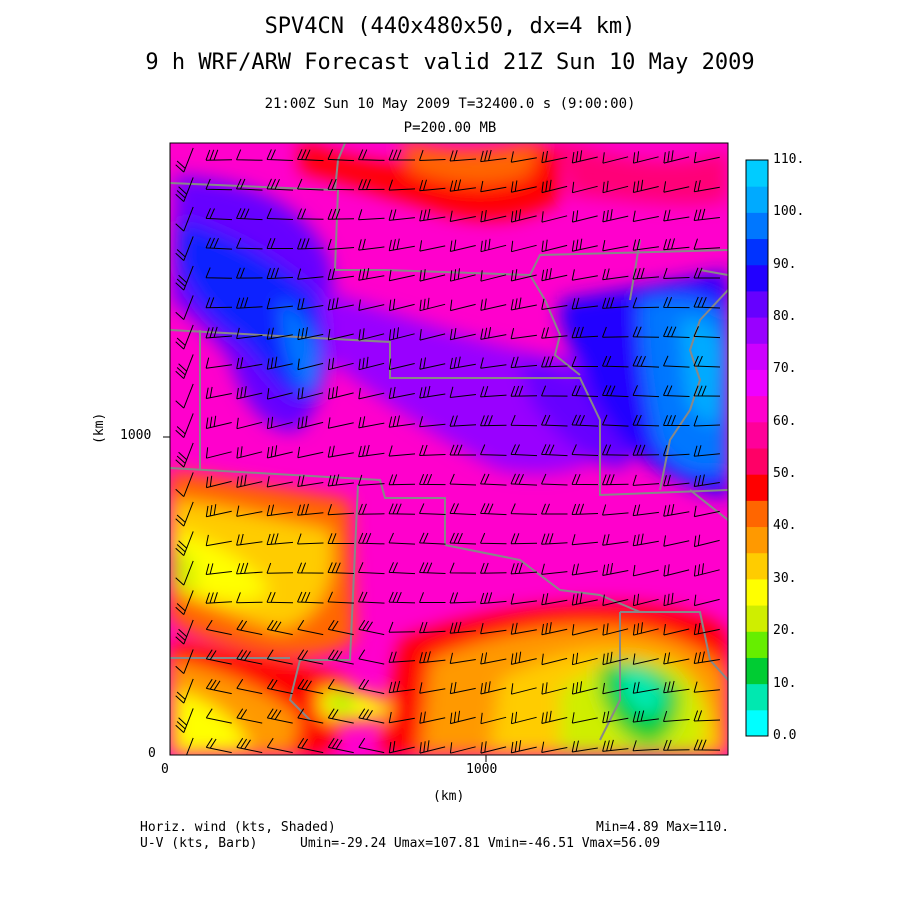  I want to click on colorbar-label: 110., so click(789, 159).